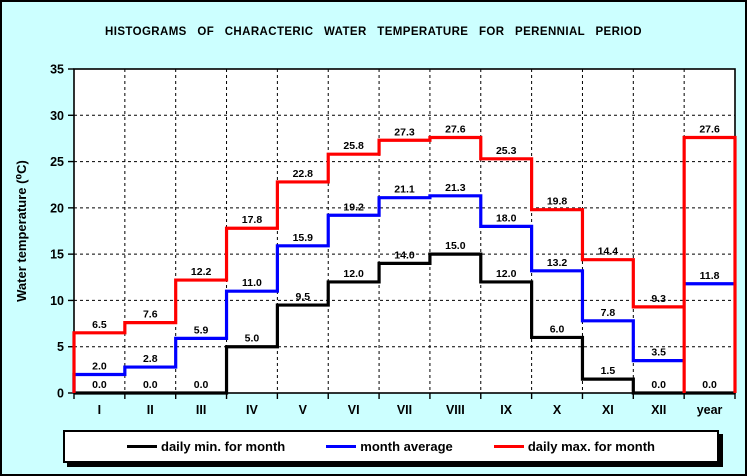  What do you see at coordinates (201, 272) in the screenshot?
I see `svg-text: 12.2` at bounding box center [201, 272].